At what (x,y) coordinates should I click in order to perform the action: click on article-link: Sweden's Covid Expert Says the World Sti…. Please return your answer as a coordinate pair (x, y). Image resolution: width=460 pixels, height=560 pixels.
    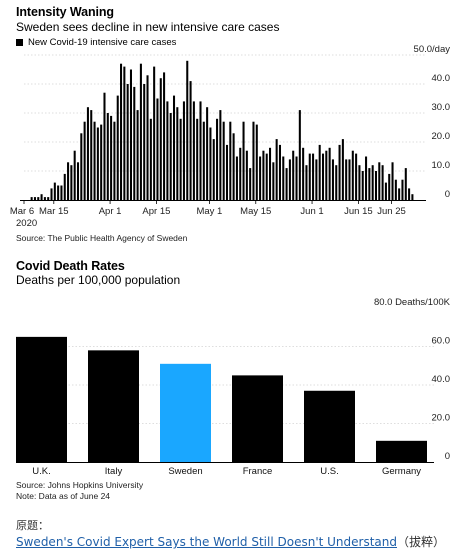
    Looking at the image, I should click on (206, 542).